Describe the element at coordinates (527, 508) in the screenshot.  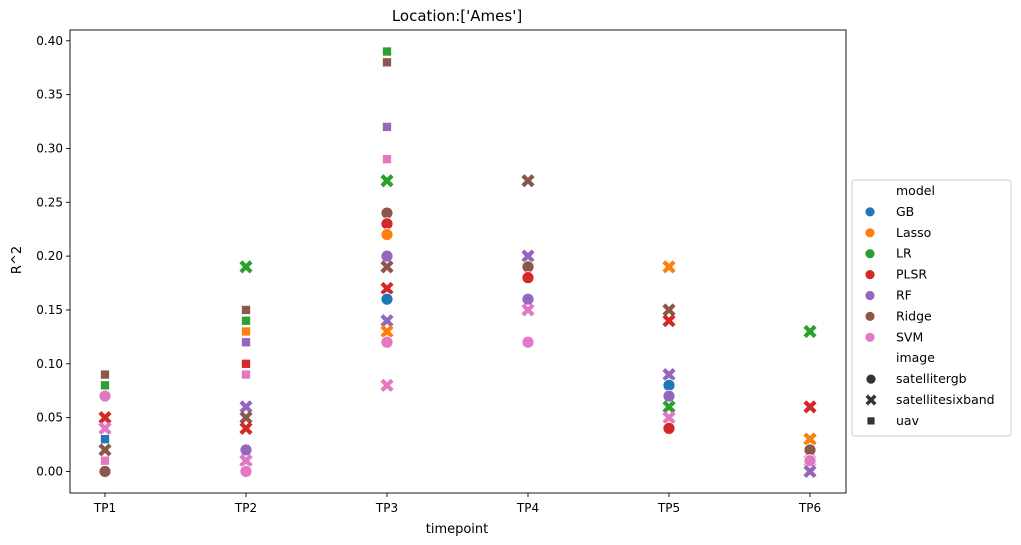
I see `x-tick-label: TP4` at that location.